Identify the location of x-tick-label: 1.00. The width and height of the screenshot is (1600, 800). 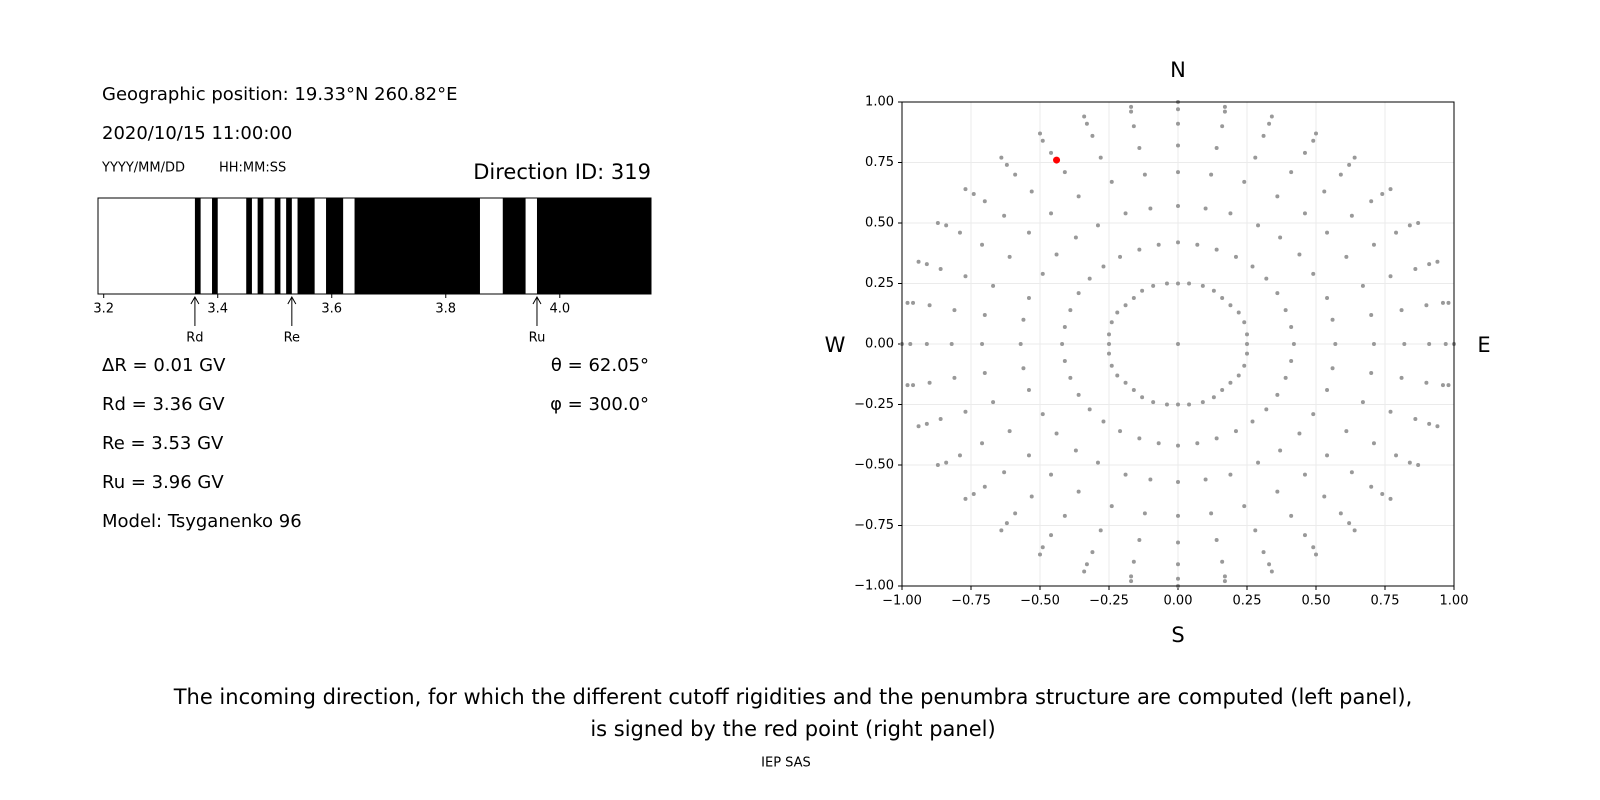
(1454, 601).